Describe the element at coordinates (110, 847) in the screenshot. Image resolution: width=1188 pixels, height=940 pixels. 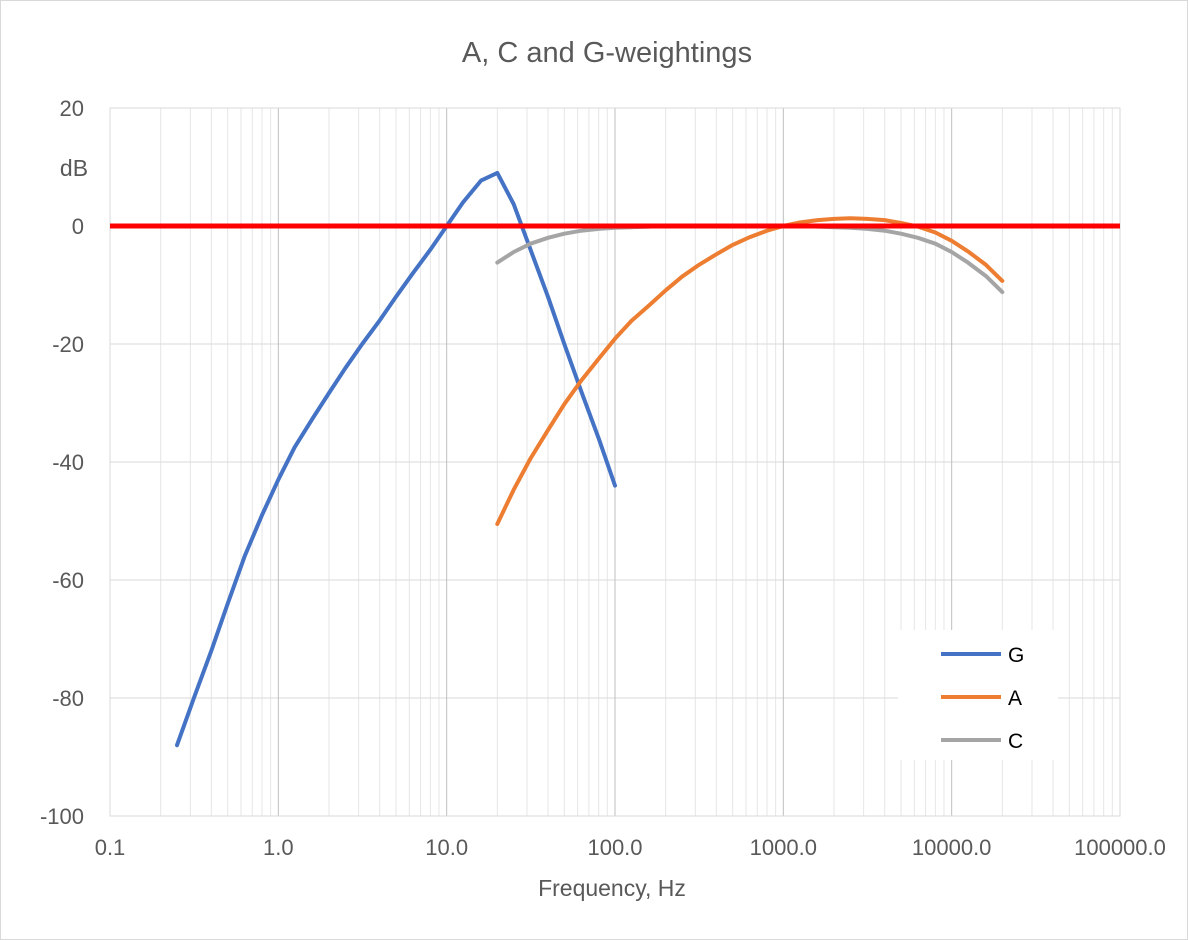
I see `x-tick-label: 0.1` at that location.